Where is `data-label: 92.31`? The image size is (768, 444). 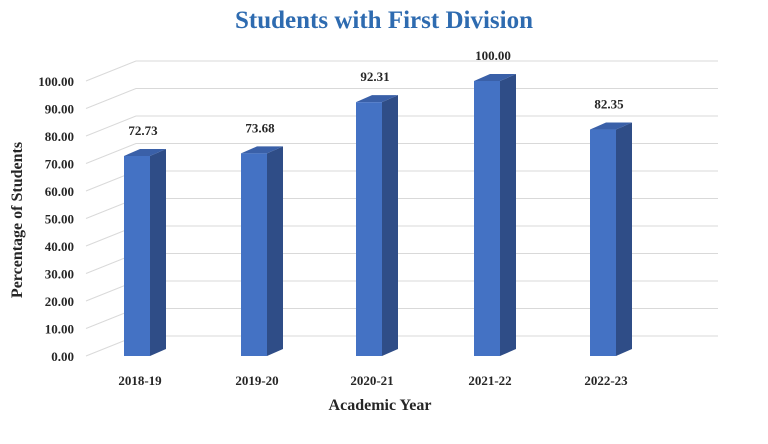 data-label: 92.31 is located at coordinates (374, 76).